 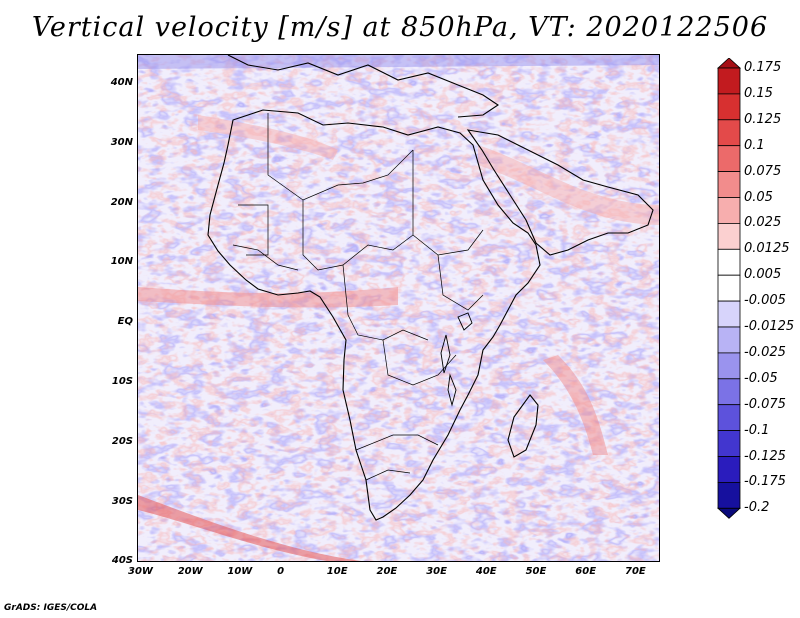 What do you see at coordinates (763, 171) in the screenshot?
I see `colorbar-level-label: 0.075` at bounding box center [763, 171].